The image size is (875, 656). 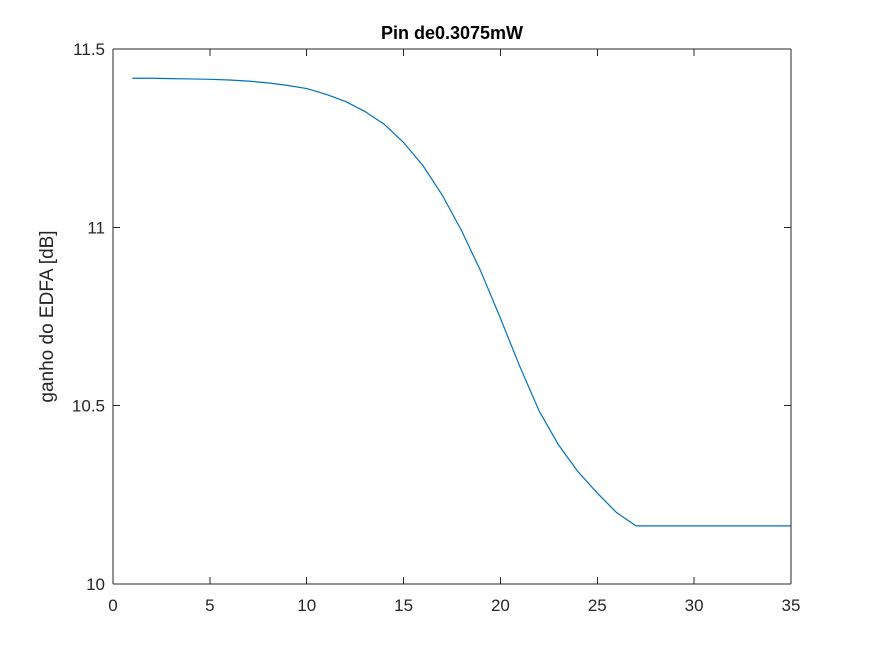 What do you see at coordinates (403, 605) in the screenshot?
I see `x-tick-label: 15` at bounding box center [403, 605].